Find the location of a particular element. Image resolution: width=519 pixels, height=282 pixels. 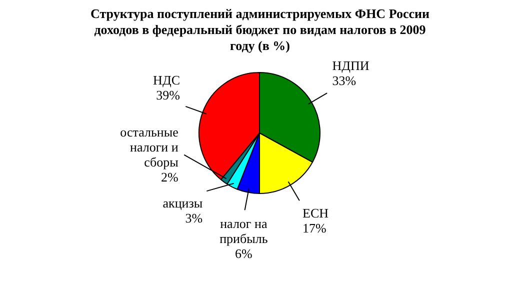

data-label: 3% is located at coordinates (194, 218).